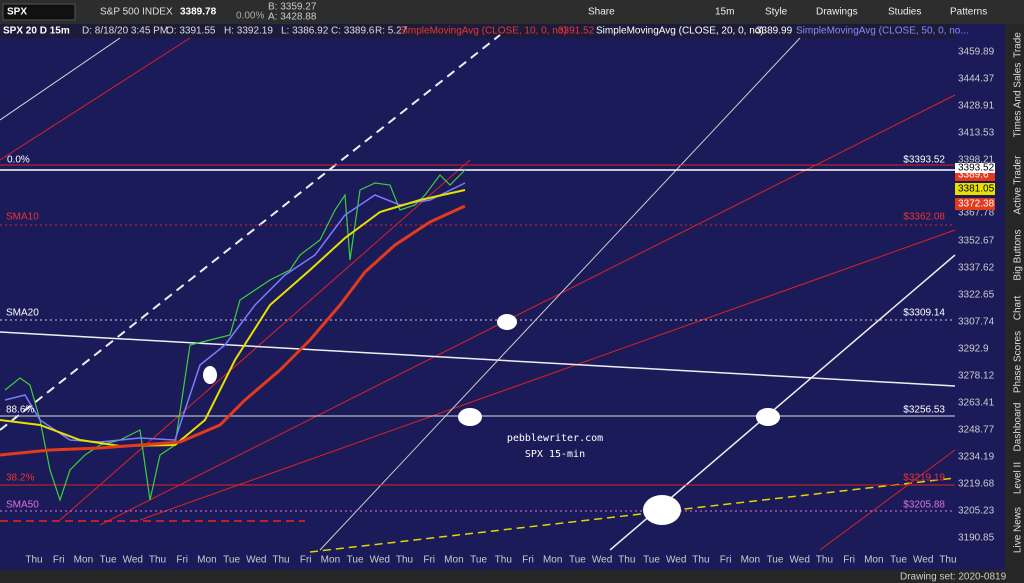 Image resolution: width=1024 pixels, height=583 pixels. What do you see at coordinates (191, 31) in the screenshot?
I see `legend-item: O: 3391.55` at bounding box center [191, 31].